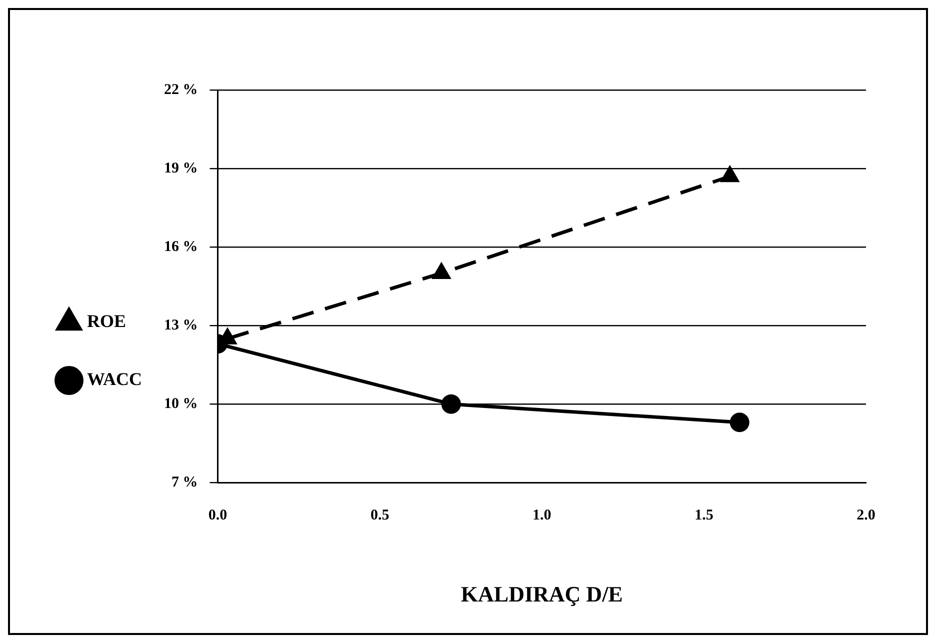 This screenshot has height=643, width=936. Describe the element at coordinates (218, 515) in the screenshot. I see `x-tick-label: 0.0` at that location.